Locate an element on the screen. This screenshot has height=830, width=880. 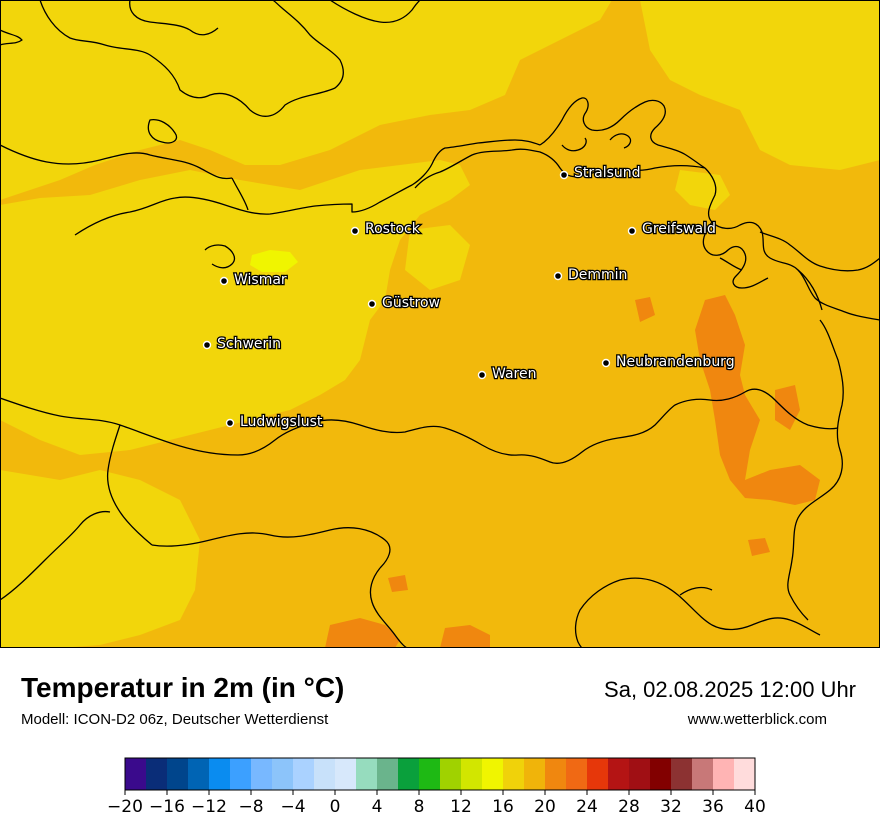
city-label-ludwigslust: Ludwigslust is located at coordinates (281, 422).